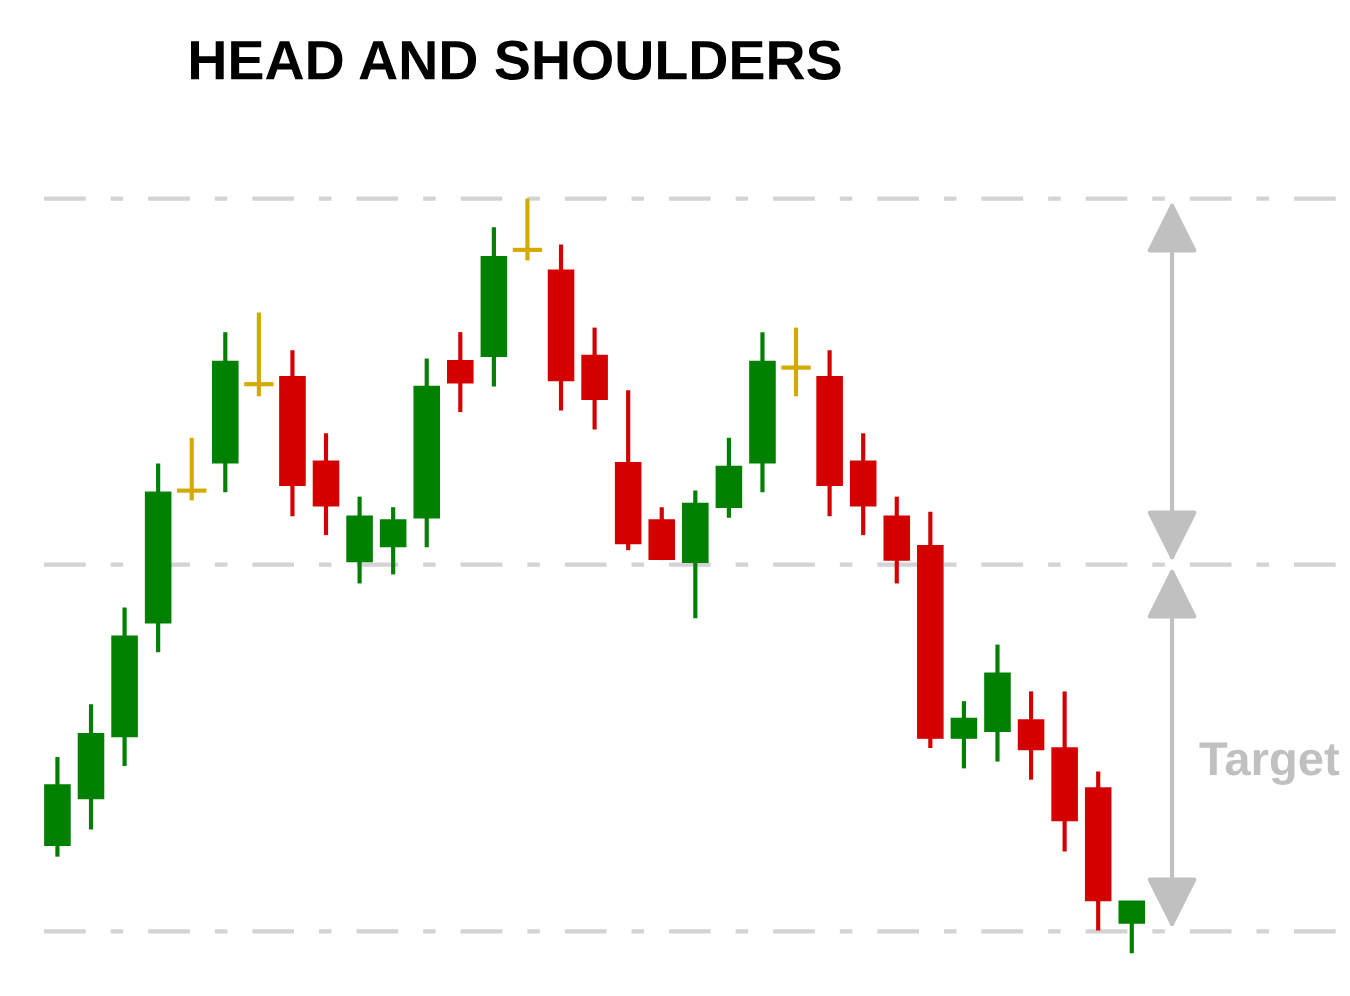 This screenshot has height=996, width=1350. I want to click on text: Target, so click(1269, 764).